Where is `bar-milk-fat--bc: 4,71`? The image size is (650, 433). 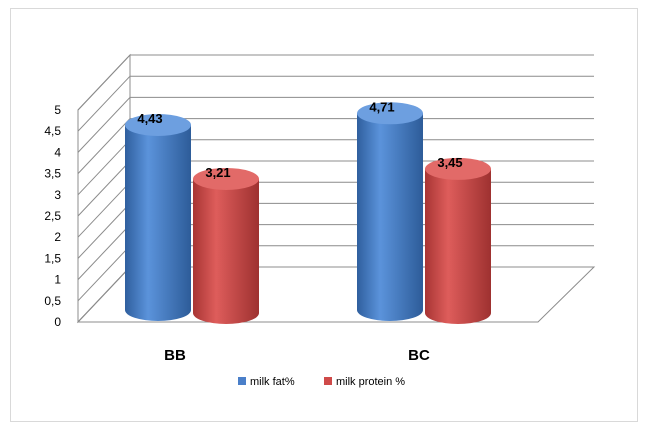 bar-milk-fat--bc: 4,71 is located at coordinates (390, 210).